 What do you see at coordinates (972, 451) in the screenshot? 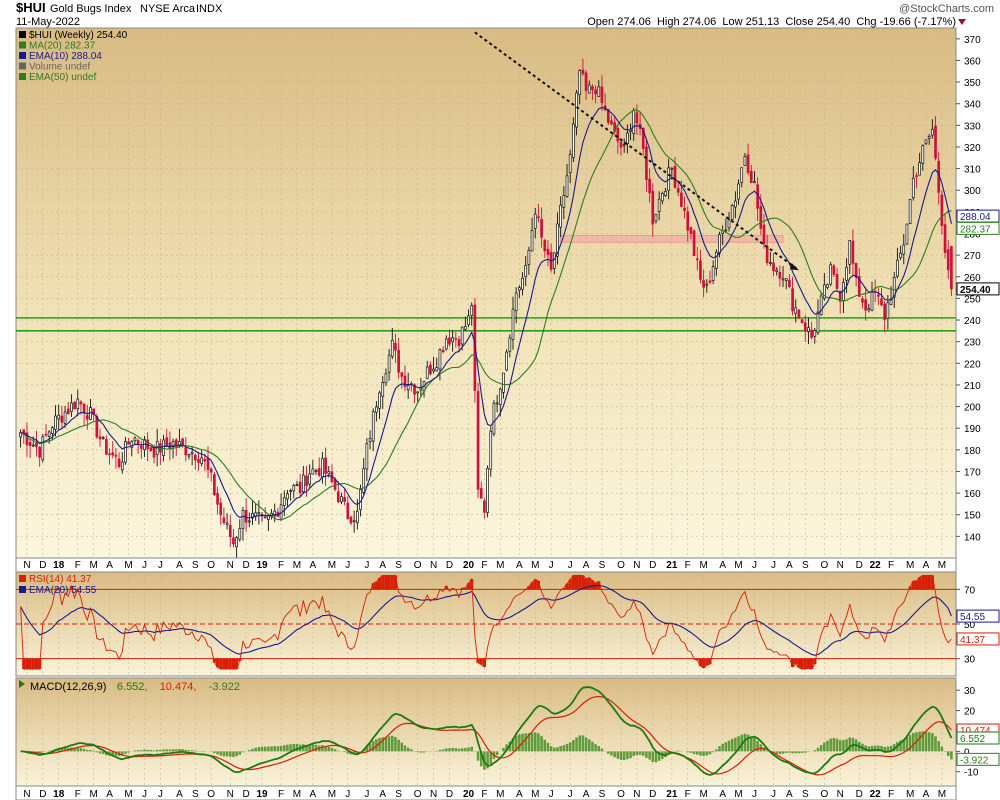
I see `price-tick-label: 180` at bounding box center [972, 451].